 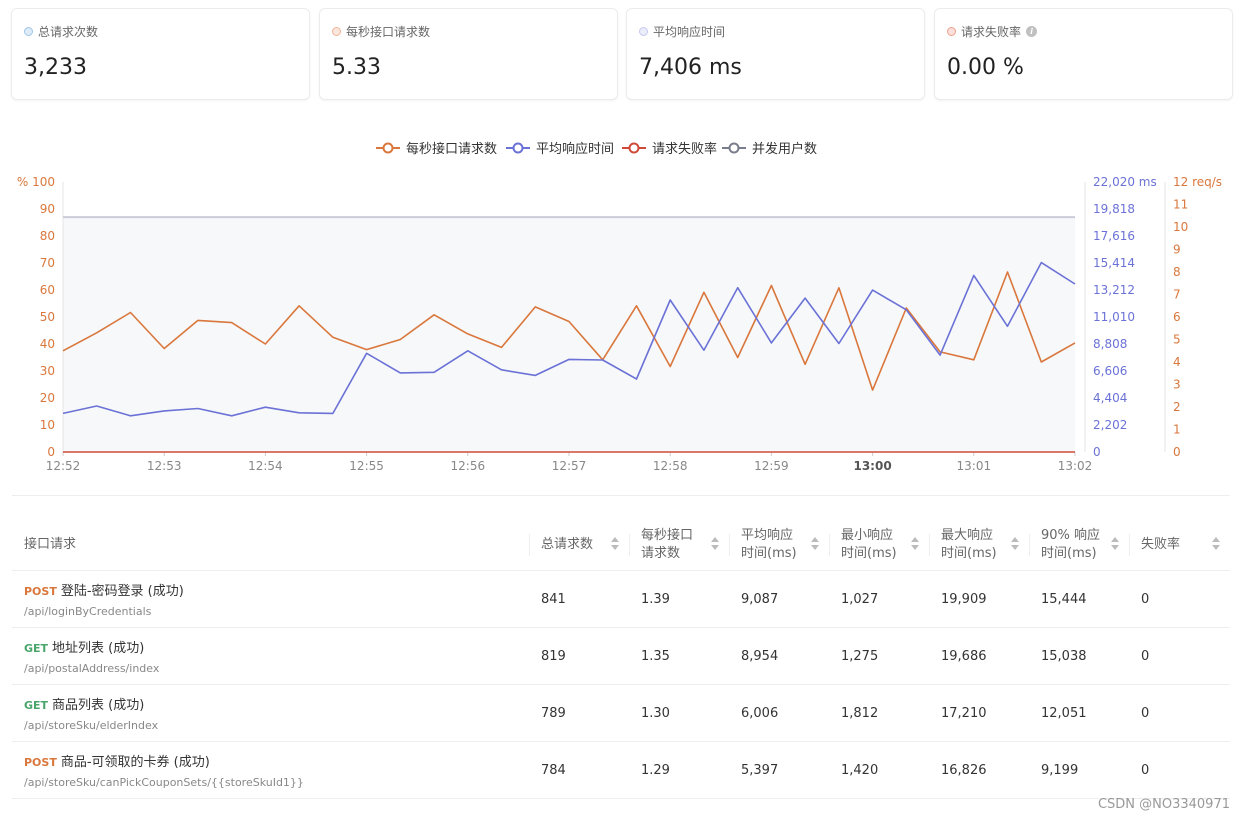 What do you see at coordinates (47, 425) in the screenshot?
I see `left-axis-tick-label: 10` at bounding box center [47, 425].